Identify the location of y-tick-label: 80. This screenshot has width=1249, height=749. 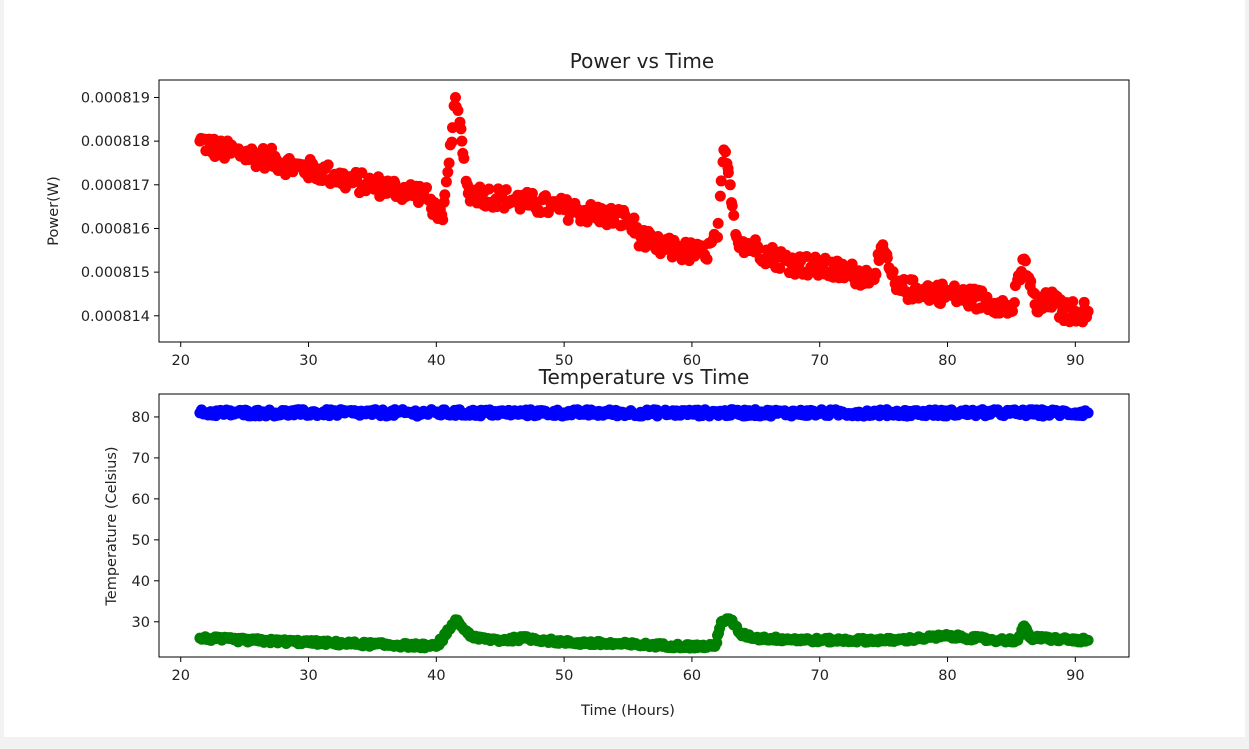
(141, 418).